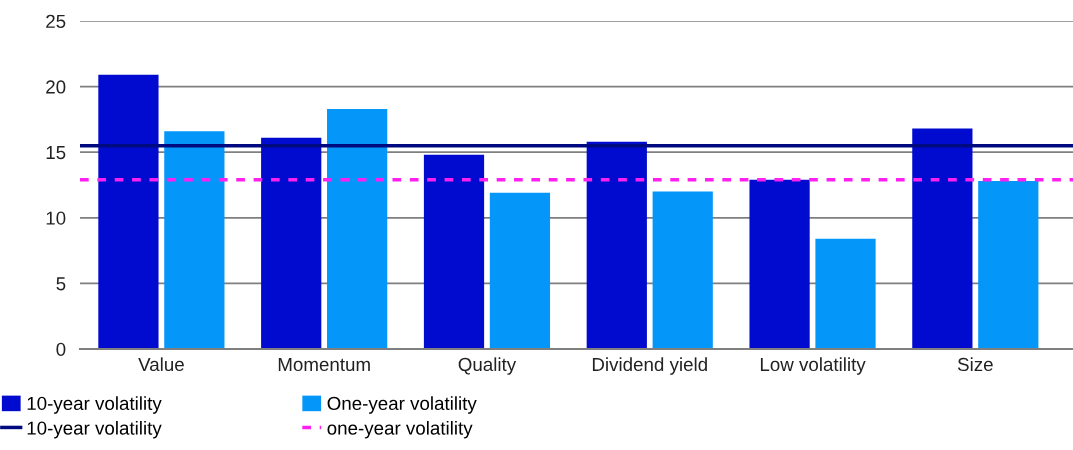  I want to click on y-tick-label: 0, so click(61, 349).